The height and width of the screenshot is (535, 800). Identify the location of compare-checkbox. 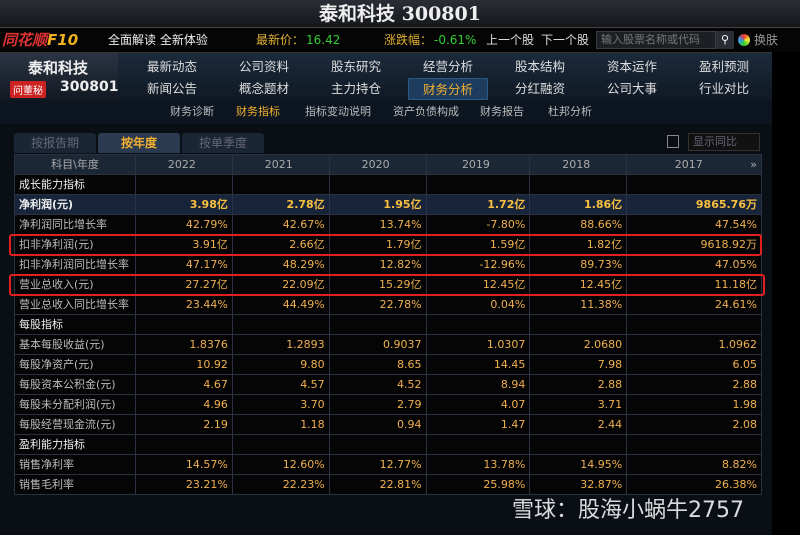
(673, 141).